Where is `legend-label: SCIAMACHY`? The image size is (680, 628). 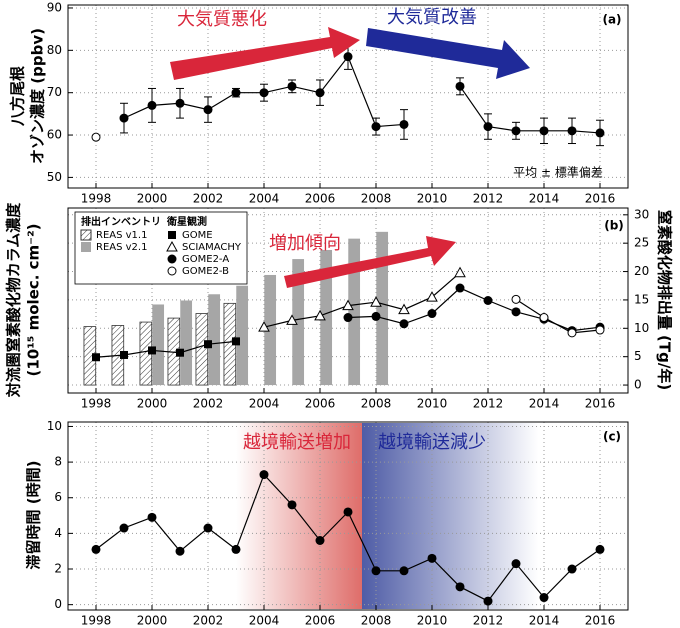
legend-label: SCIAMACHY is located at coordinates (212, 247).